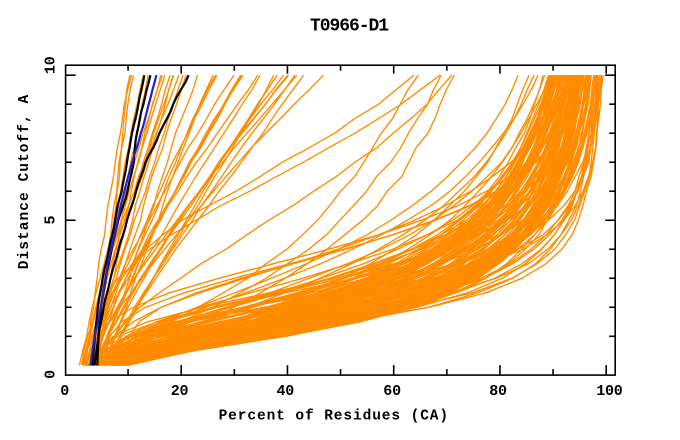 The height and width of the screenshot is (440, 680). I want to click on svg-text: T0966-D1, so click(349, 27).